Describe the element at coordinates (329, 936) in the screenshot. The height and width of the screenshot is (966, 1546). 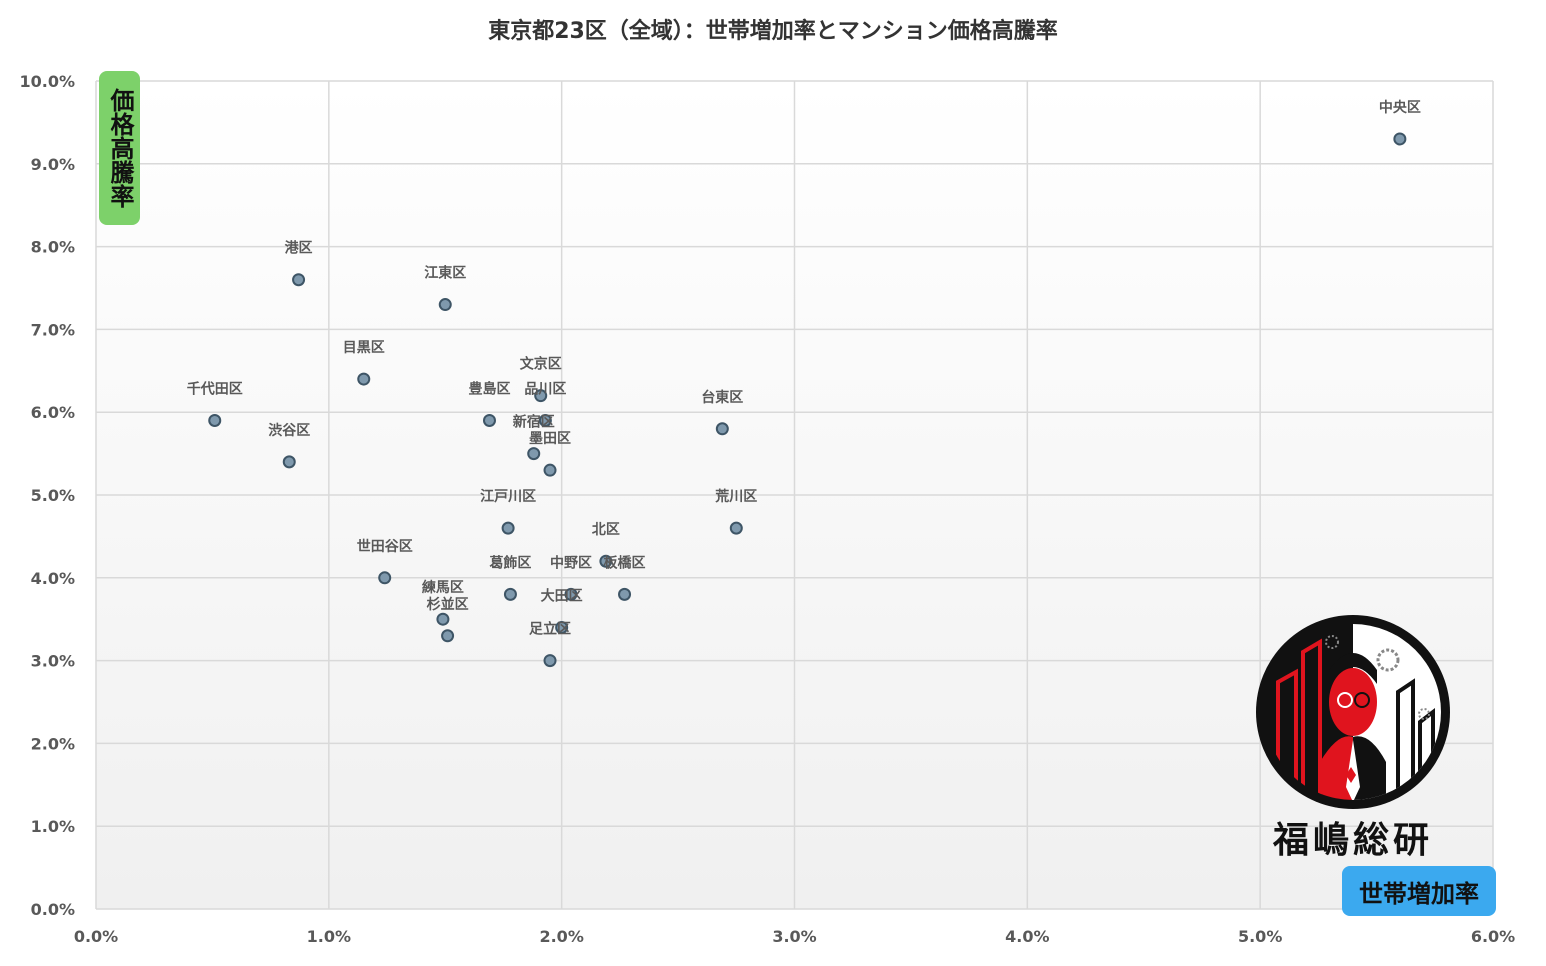
I see `x-tick-label: 1.0%` at that location.